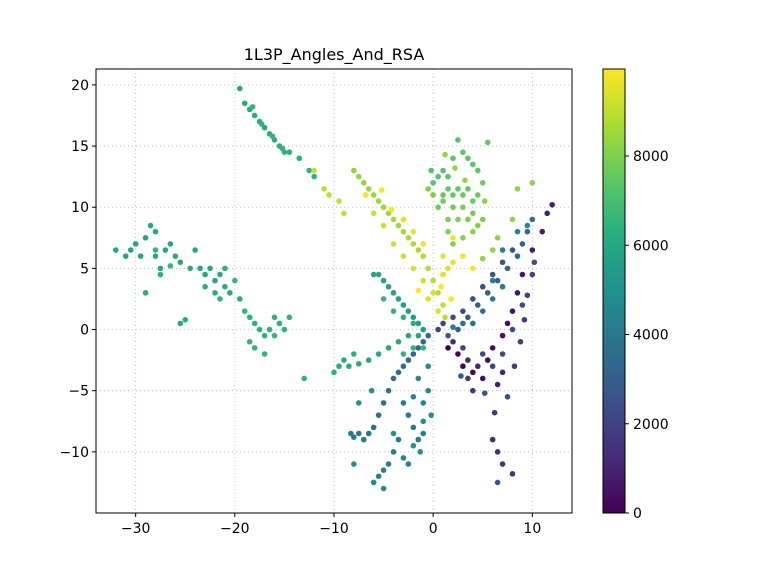  Describe the element at coordinates (331, 525) in the screenshot. I see `x-axis-ticks: −30 −20 −10 0 10` at that location.